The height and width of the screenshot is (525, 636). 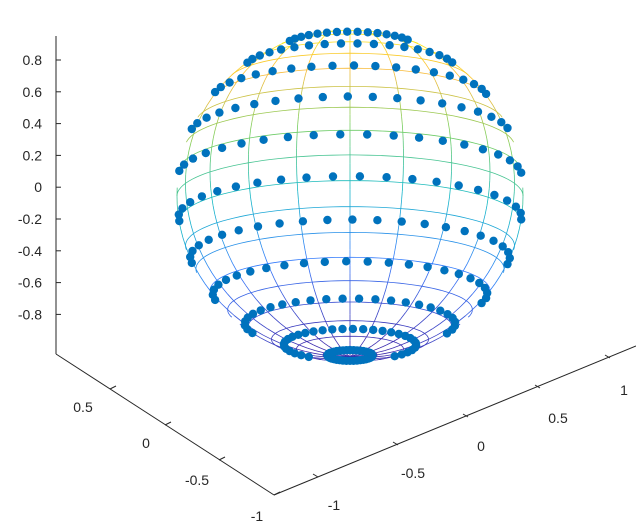 What do you see at coordinates (38, 187) in the screenshot?
I see `z-tick-label: 0` at bounding box center [38, 187].